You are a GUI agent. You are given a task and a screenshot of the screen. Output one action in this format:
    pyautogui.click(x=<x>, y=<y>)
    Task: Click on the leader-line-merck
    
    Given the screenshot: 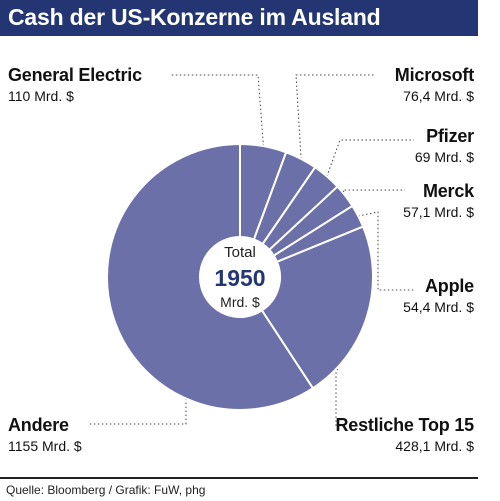 What is the action you would take?
    pyautogui.click(x=373, y=193)
    